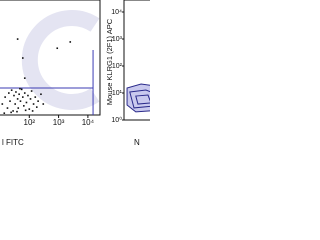 This screenshot has height=240, width=320. I want to click on y-tick-label: 10⁰, so click(116, 120).